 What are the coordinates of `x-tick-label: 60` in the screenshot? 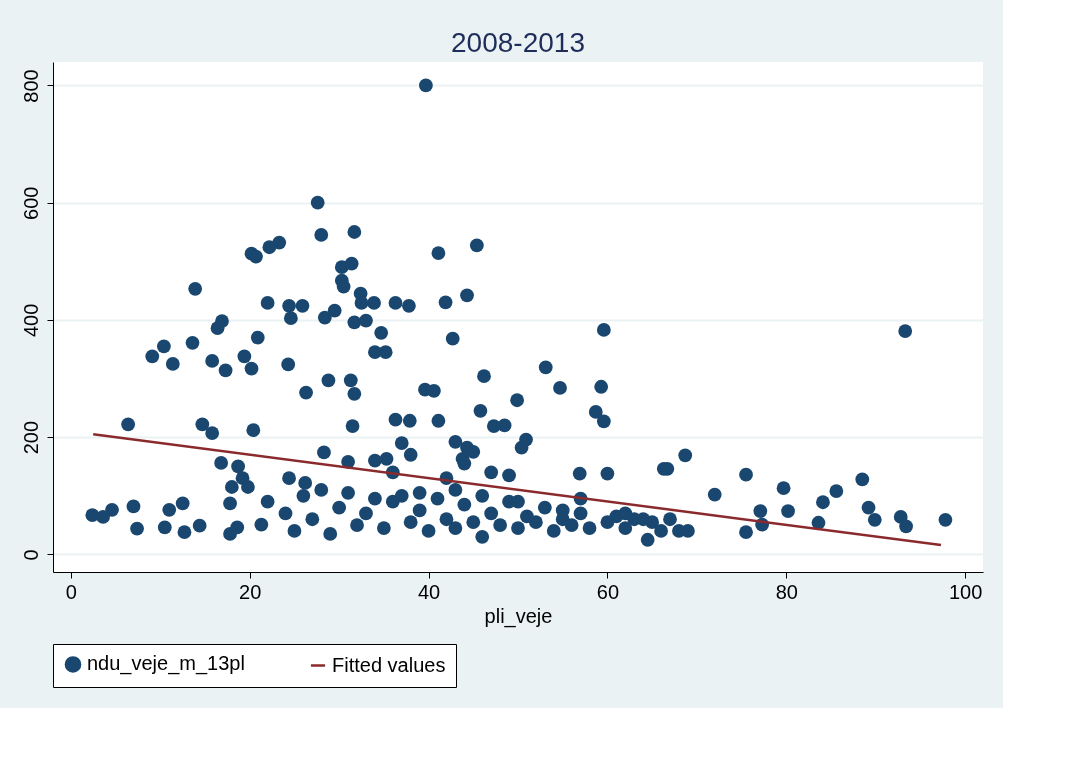 It's located at (608, 591).